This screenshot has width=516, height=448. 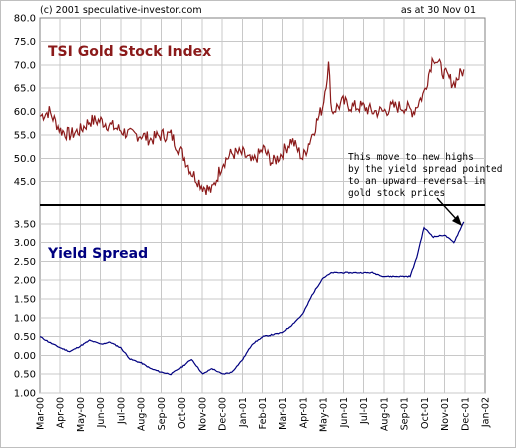 I want to click on x-tick-label: Nov-00, so click(x=202, y=414).